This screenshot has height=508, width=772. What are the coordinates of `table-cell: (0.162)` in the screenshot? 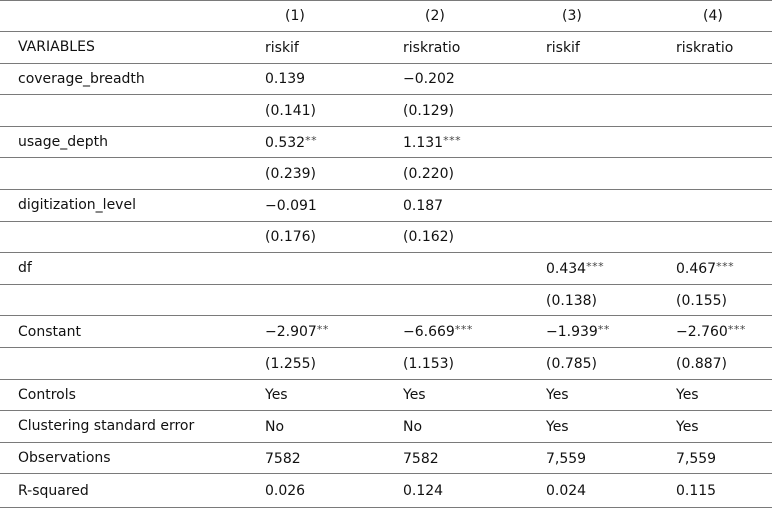 It's located at (462, 237).